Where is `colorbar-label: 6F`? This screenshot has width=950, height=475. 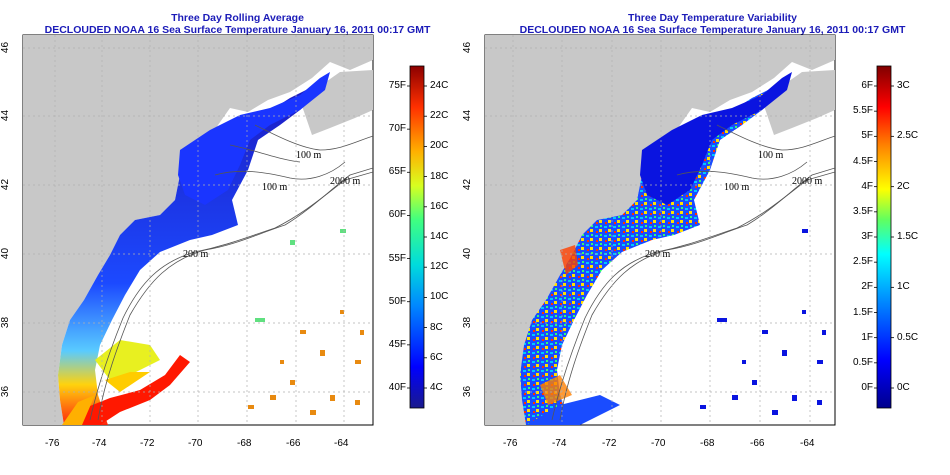 colorbar-label: 6F is located at coordinates (867, 85).